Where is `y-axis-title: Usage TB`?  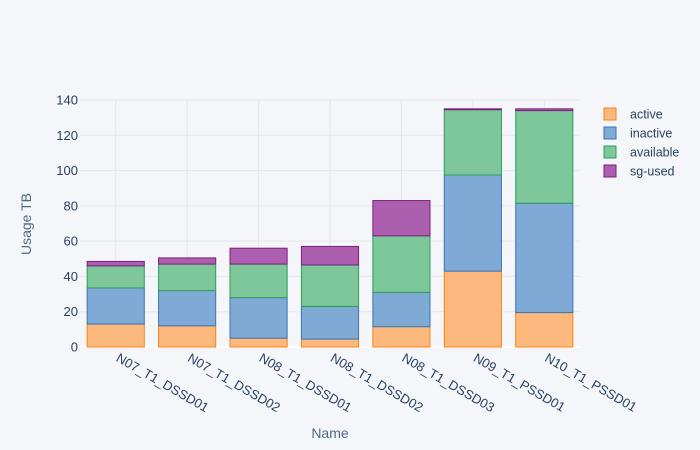 y-axis-title: Usage TB is located at coordinates (26, 224).